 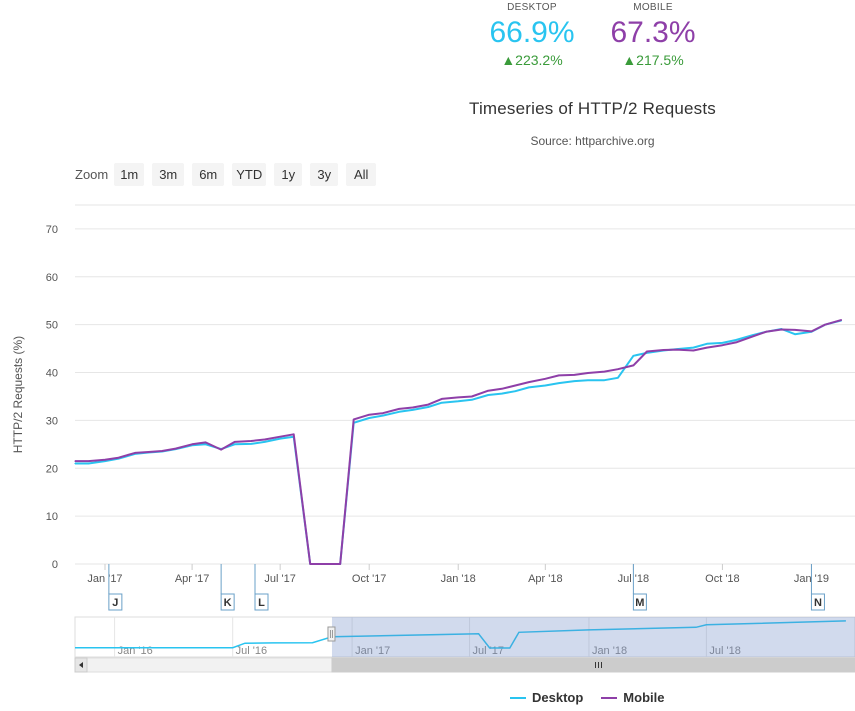 I want to click on zoom-ytd-button: YTD, so click(x=249, y=174).